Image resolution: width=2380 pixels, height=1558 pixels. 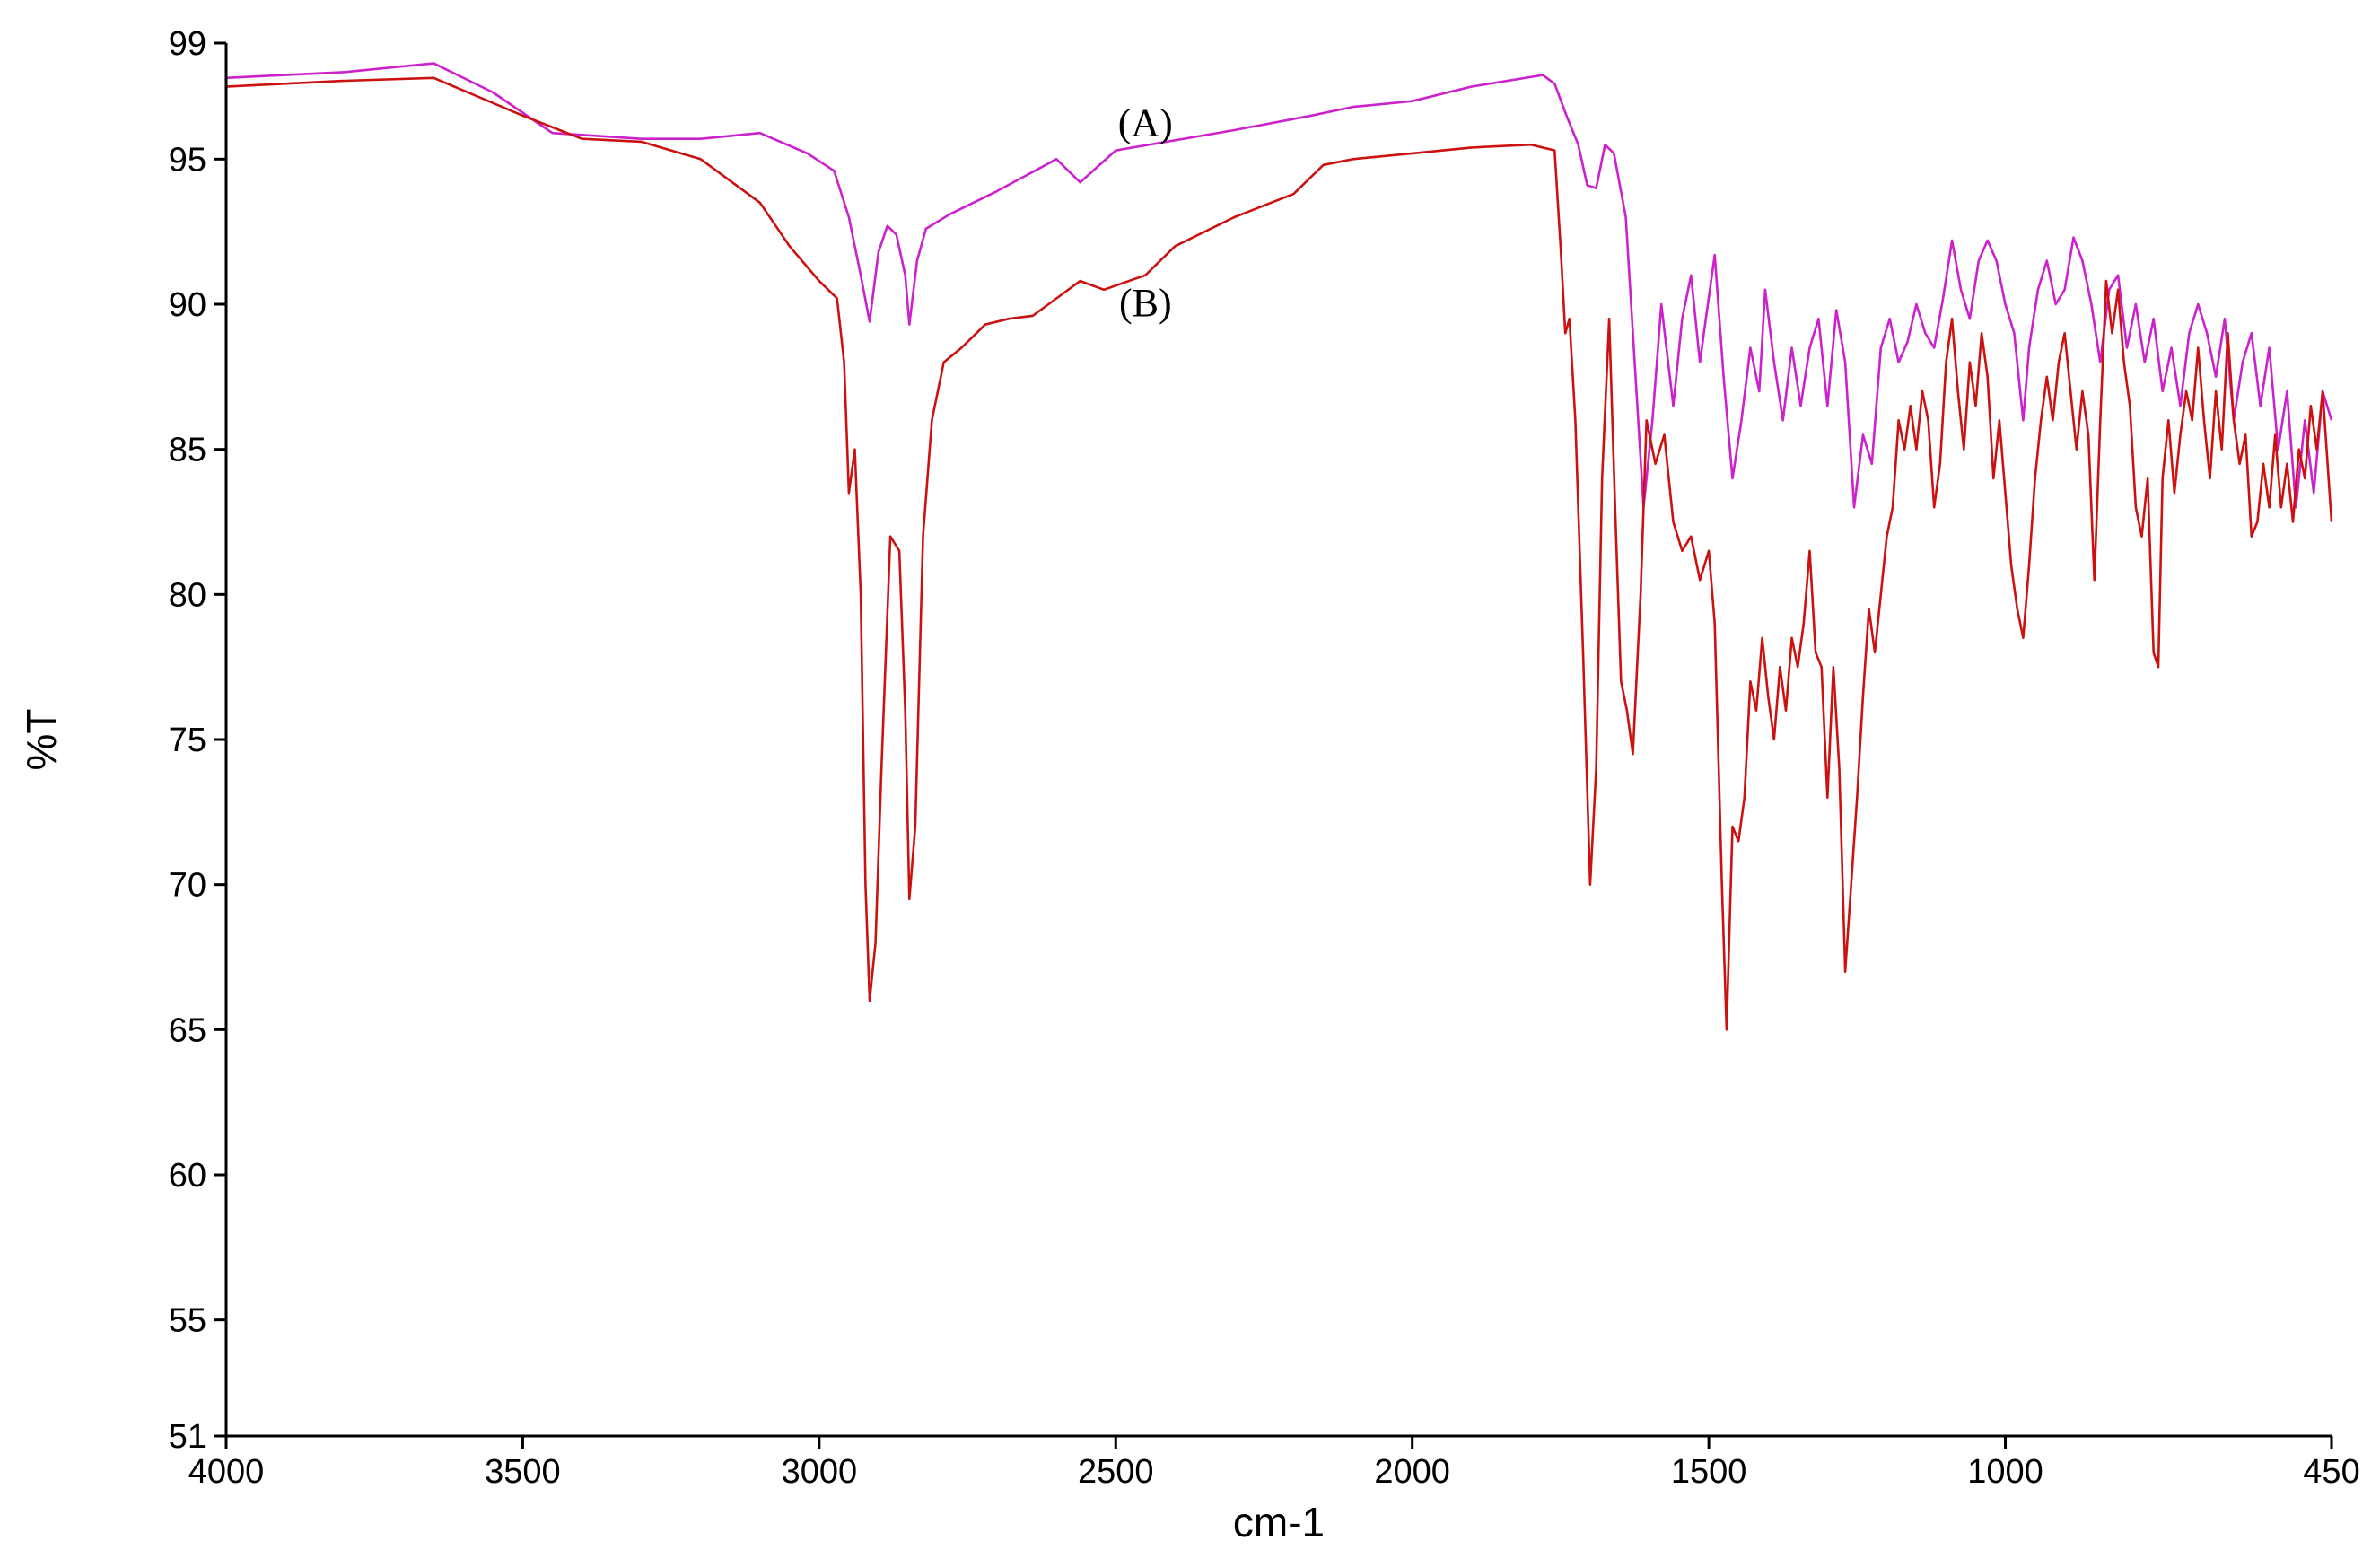 What do you see at coordinates (2331, 1472) in the screenshot?
I see `x-tick-label: 450` at bounding box center [2331, 1472].